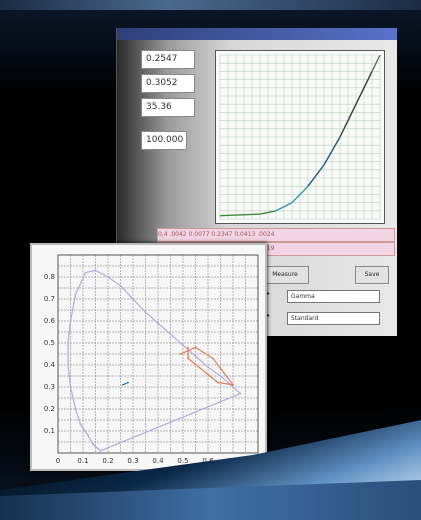  Describe the element at coordinates (208, 461) in the screenshot. I see `x-tick-label: 0.6` at that location.